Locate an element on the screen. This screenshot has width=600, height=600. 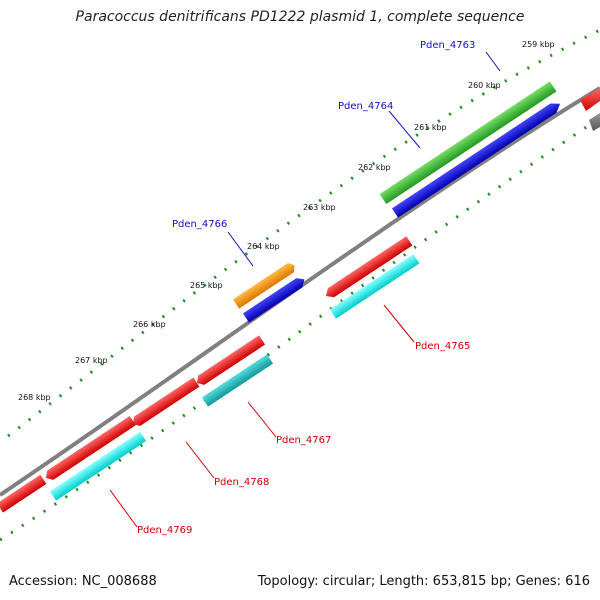
kbp-label: 263 kbp is located at coordinates (319, 207).